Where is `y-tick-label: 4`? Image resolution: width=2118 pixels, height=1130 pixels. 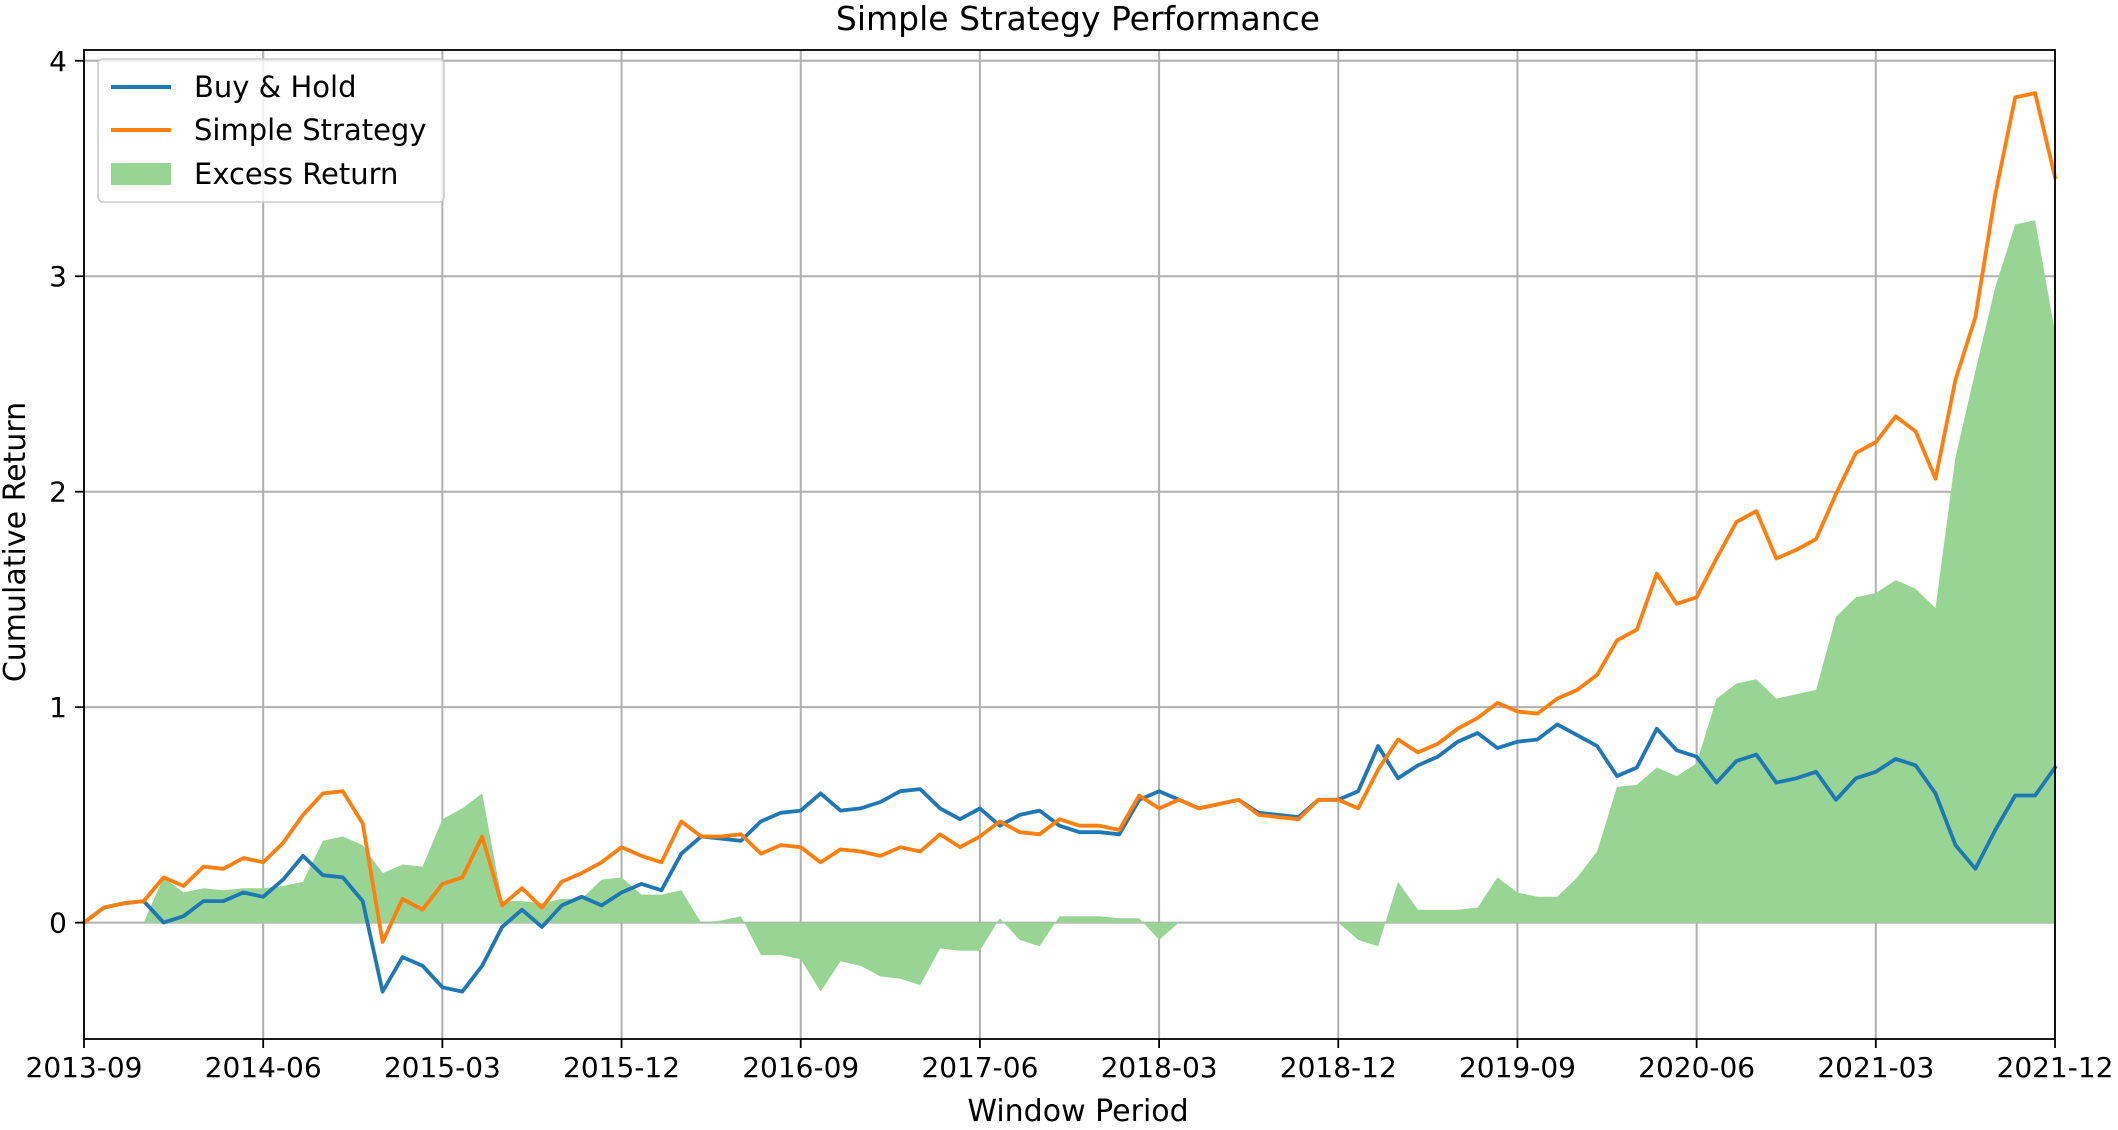 y-tick-label: 4 is located at coordinates (58, 61).